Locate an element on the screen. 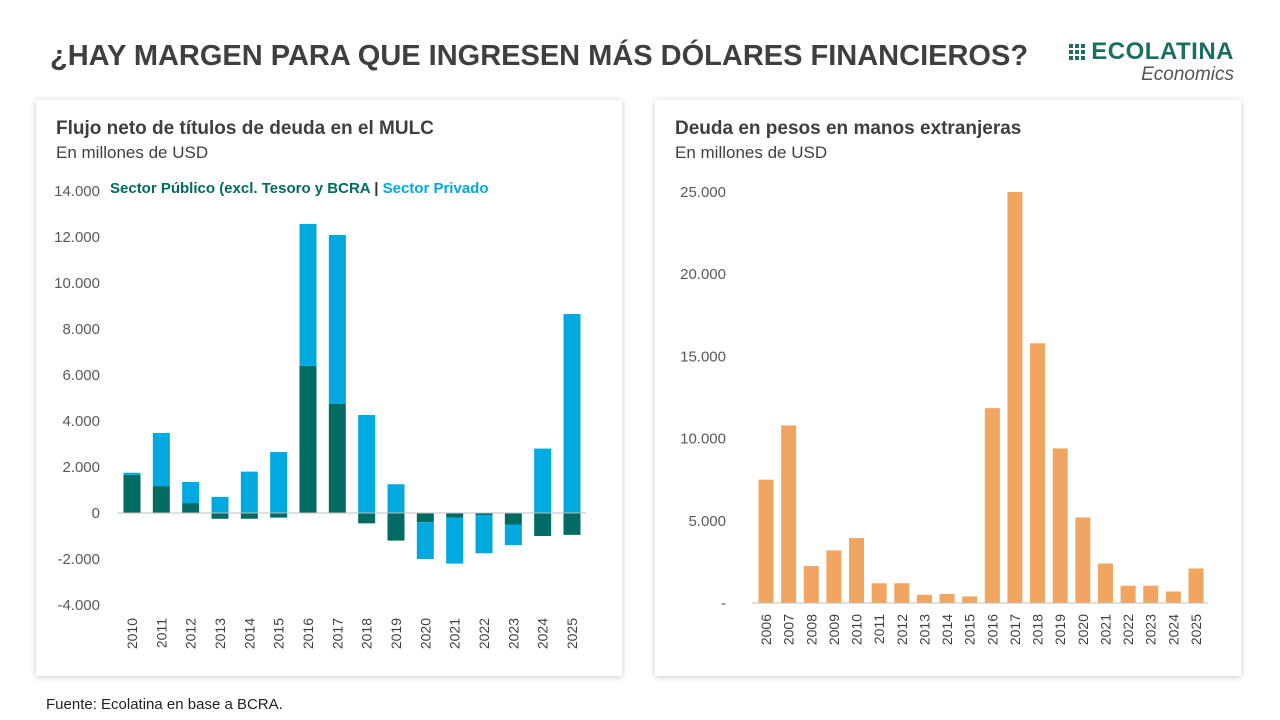  y-tick-label: 25.000 is located at coordinates (703, 192).